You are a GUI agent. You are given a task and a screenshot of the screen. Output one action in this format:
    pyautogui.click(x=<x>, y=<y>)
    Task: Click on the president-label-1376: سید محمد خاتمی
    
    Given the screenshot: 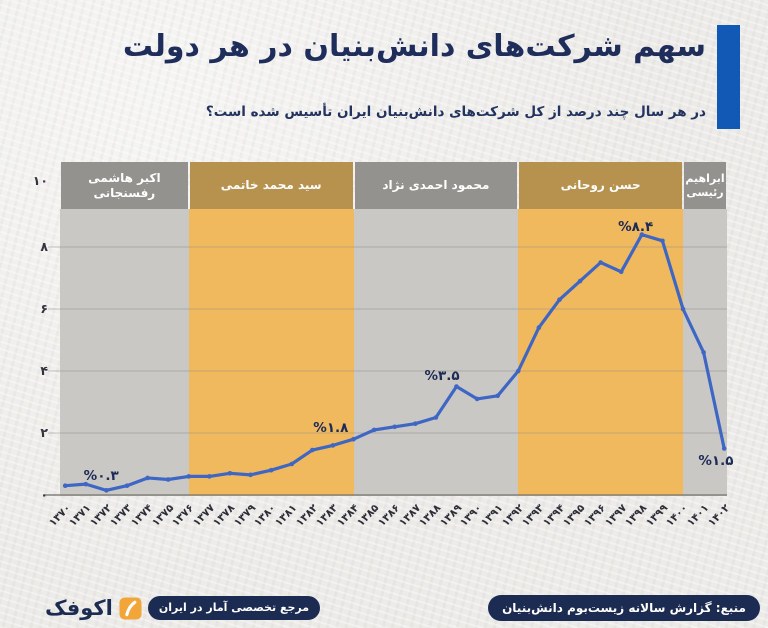 What is the action you would take?
    pyautogui.click(x=271, y=185)
    